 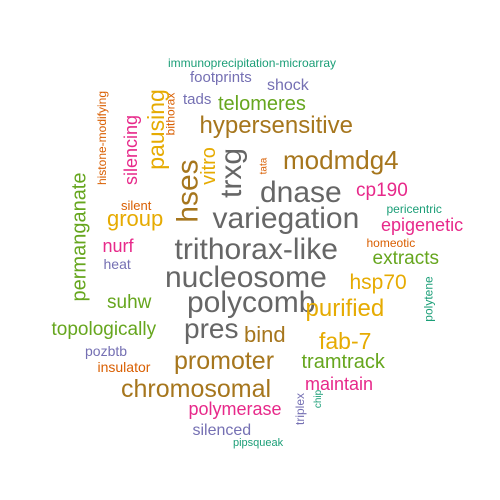 What do you see at coordinates (378, 282) in the screenshot?
I see `cloud-word: hsp70` at bounding box center [378, 282].